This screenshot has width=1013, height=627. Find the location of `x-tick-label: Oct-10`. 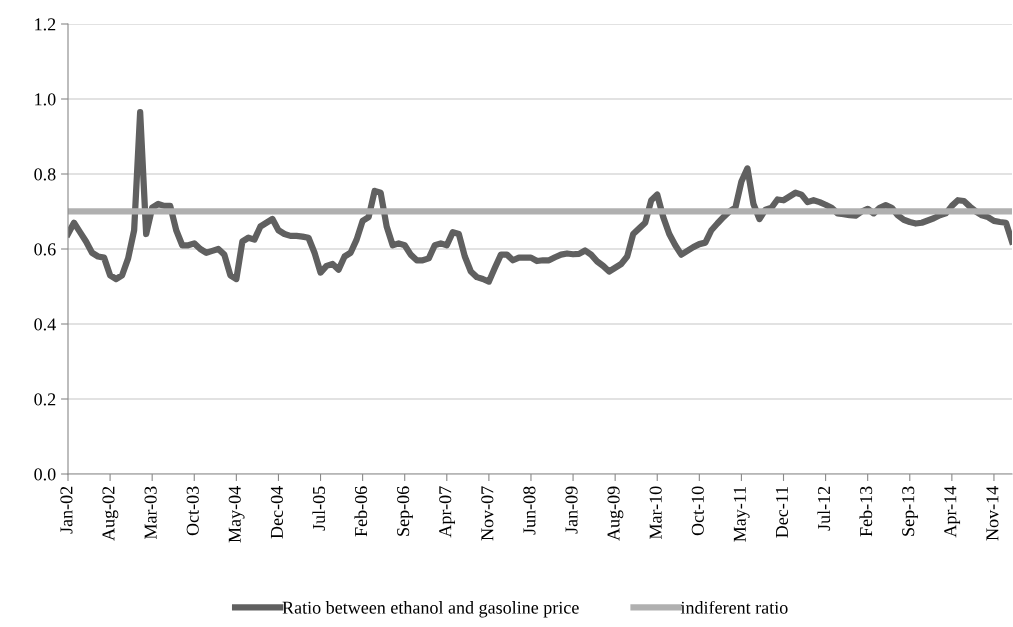

x-tick-label: Oct-10 is located at coordinates (697, 511).